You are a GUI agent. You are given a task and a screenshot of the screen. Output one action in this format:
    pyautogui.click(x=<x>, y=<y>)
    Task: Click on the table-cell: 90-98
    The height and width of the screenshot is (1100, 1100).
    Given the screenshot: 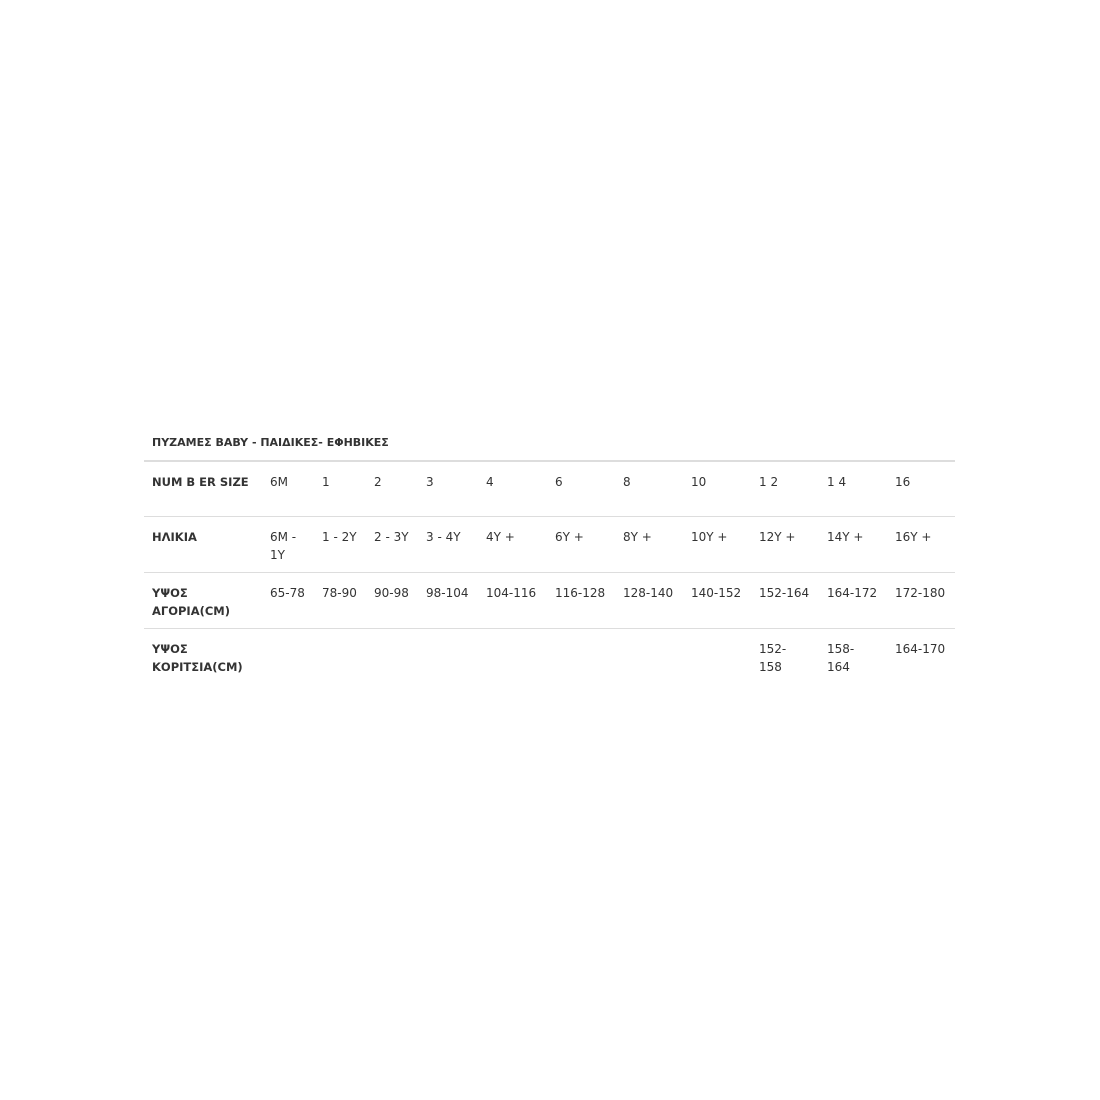 What is the action you would take?
    pyautogui.click(x=392, y=600)
    